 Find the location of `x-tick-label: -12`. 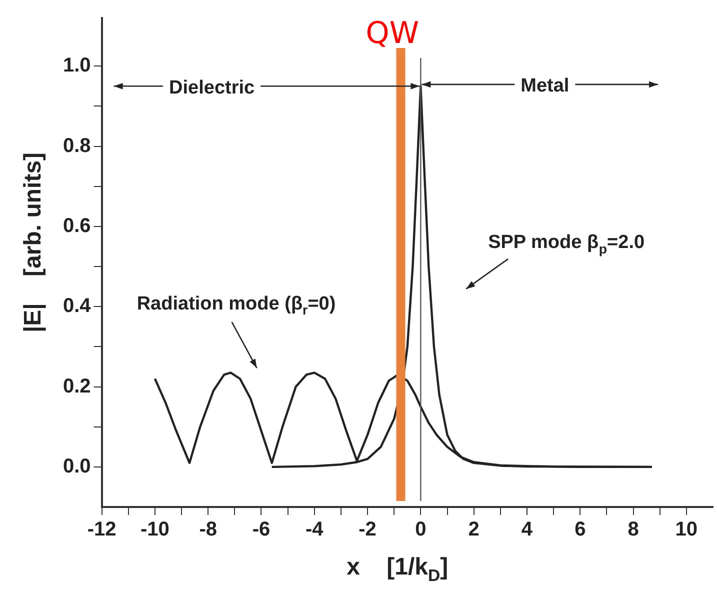

x-tick-label: -12 is located at coordinates (101, 529).